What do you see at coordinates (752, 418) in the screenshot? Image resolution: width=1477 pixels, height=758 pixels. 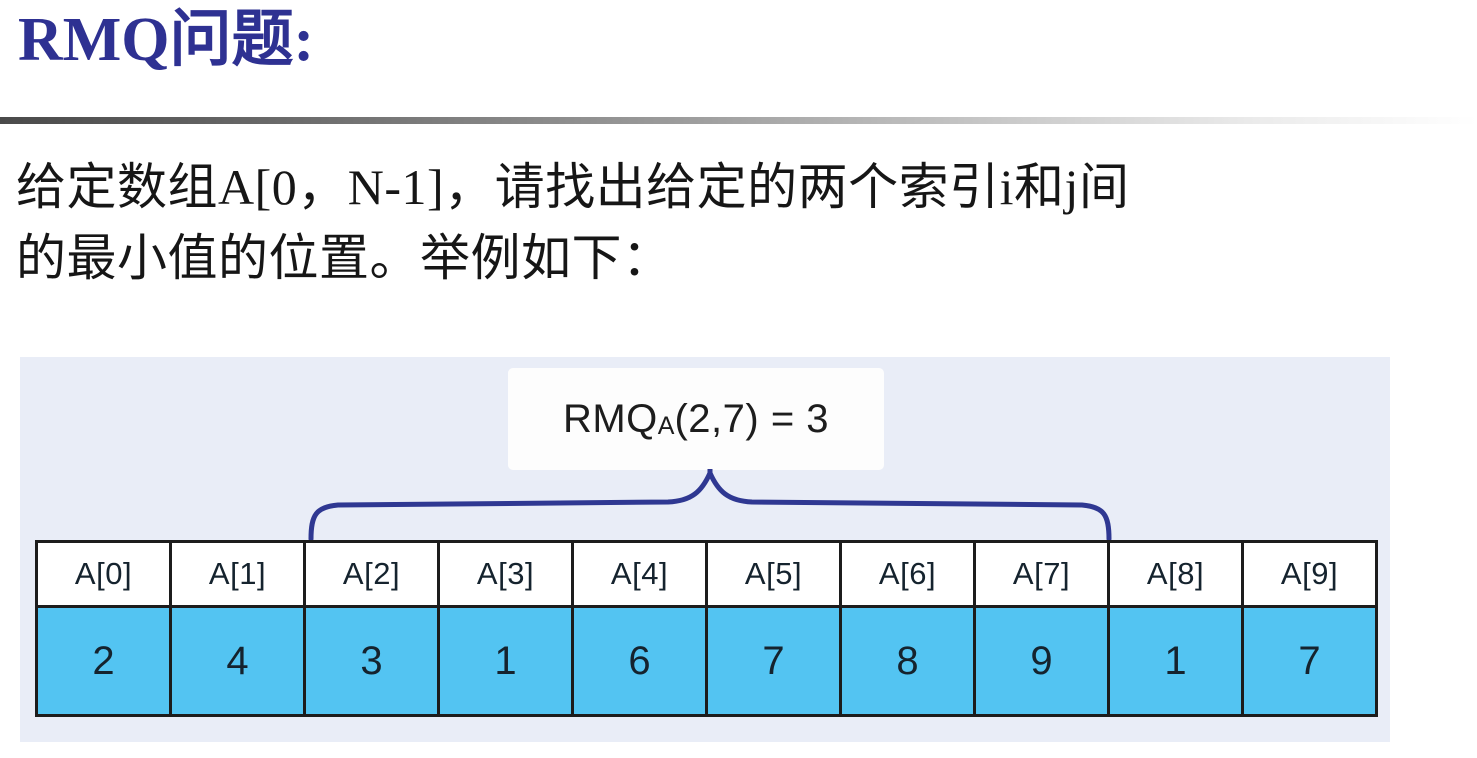 I see `rmq-callout-suffix: (2,7) = 3` at bounding box center [752, 418].